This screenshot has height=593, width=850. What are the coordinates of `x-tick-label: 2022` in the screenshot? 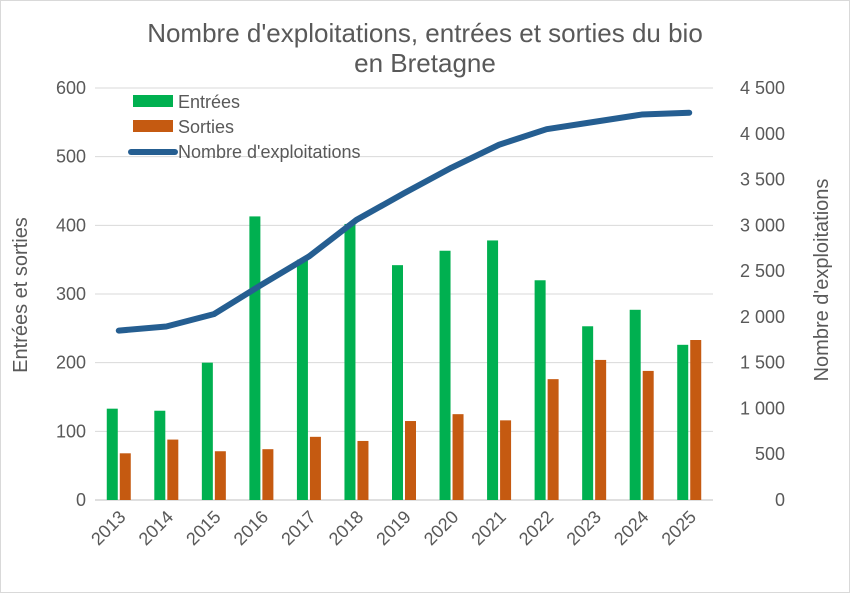 It's located at (536, 528).